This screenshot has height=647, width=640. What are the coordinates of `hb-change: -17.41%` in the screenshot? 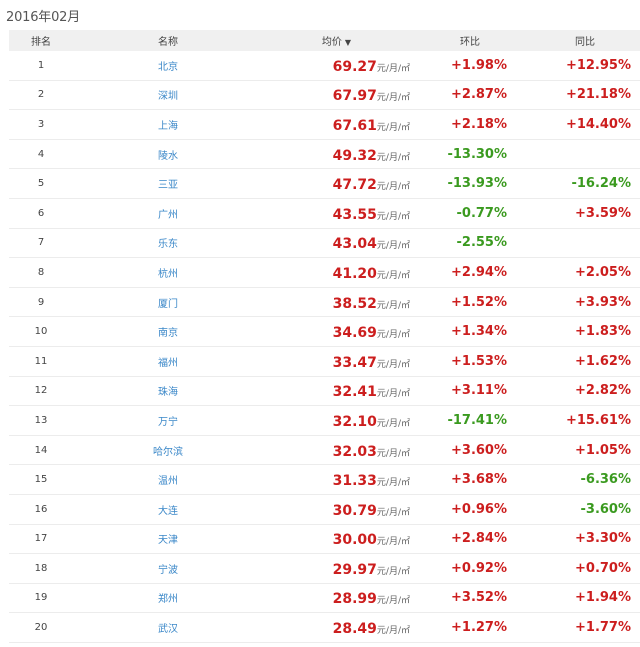 It's located at (477, 420).